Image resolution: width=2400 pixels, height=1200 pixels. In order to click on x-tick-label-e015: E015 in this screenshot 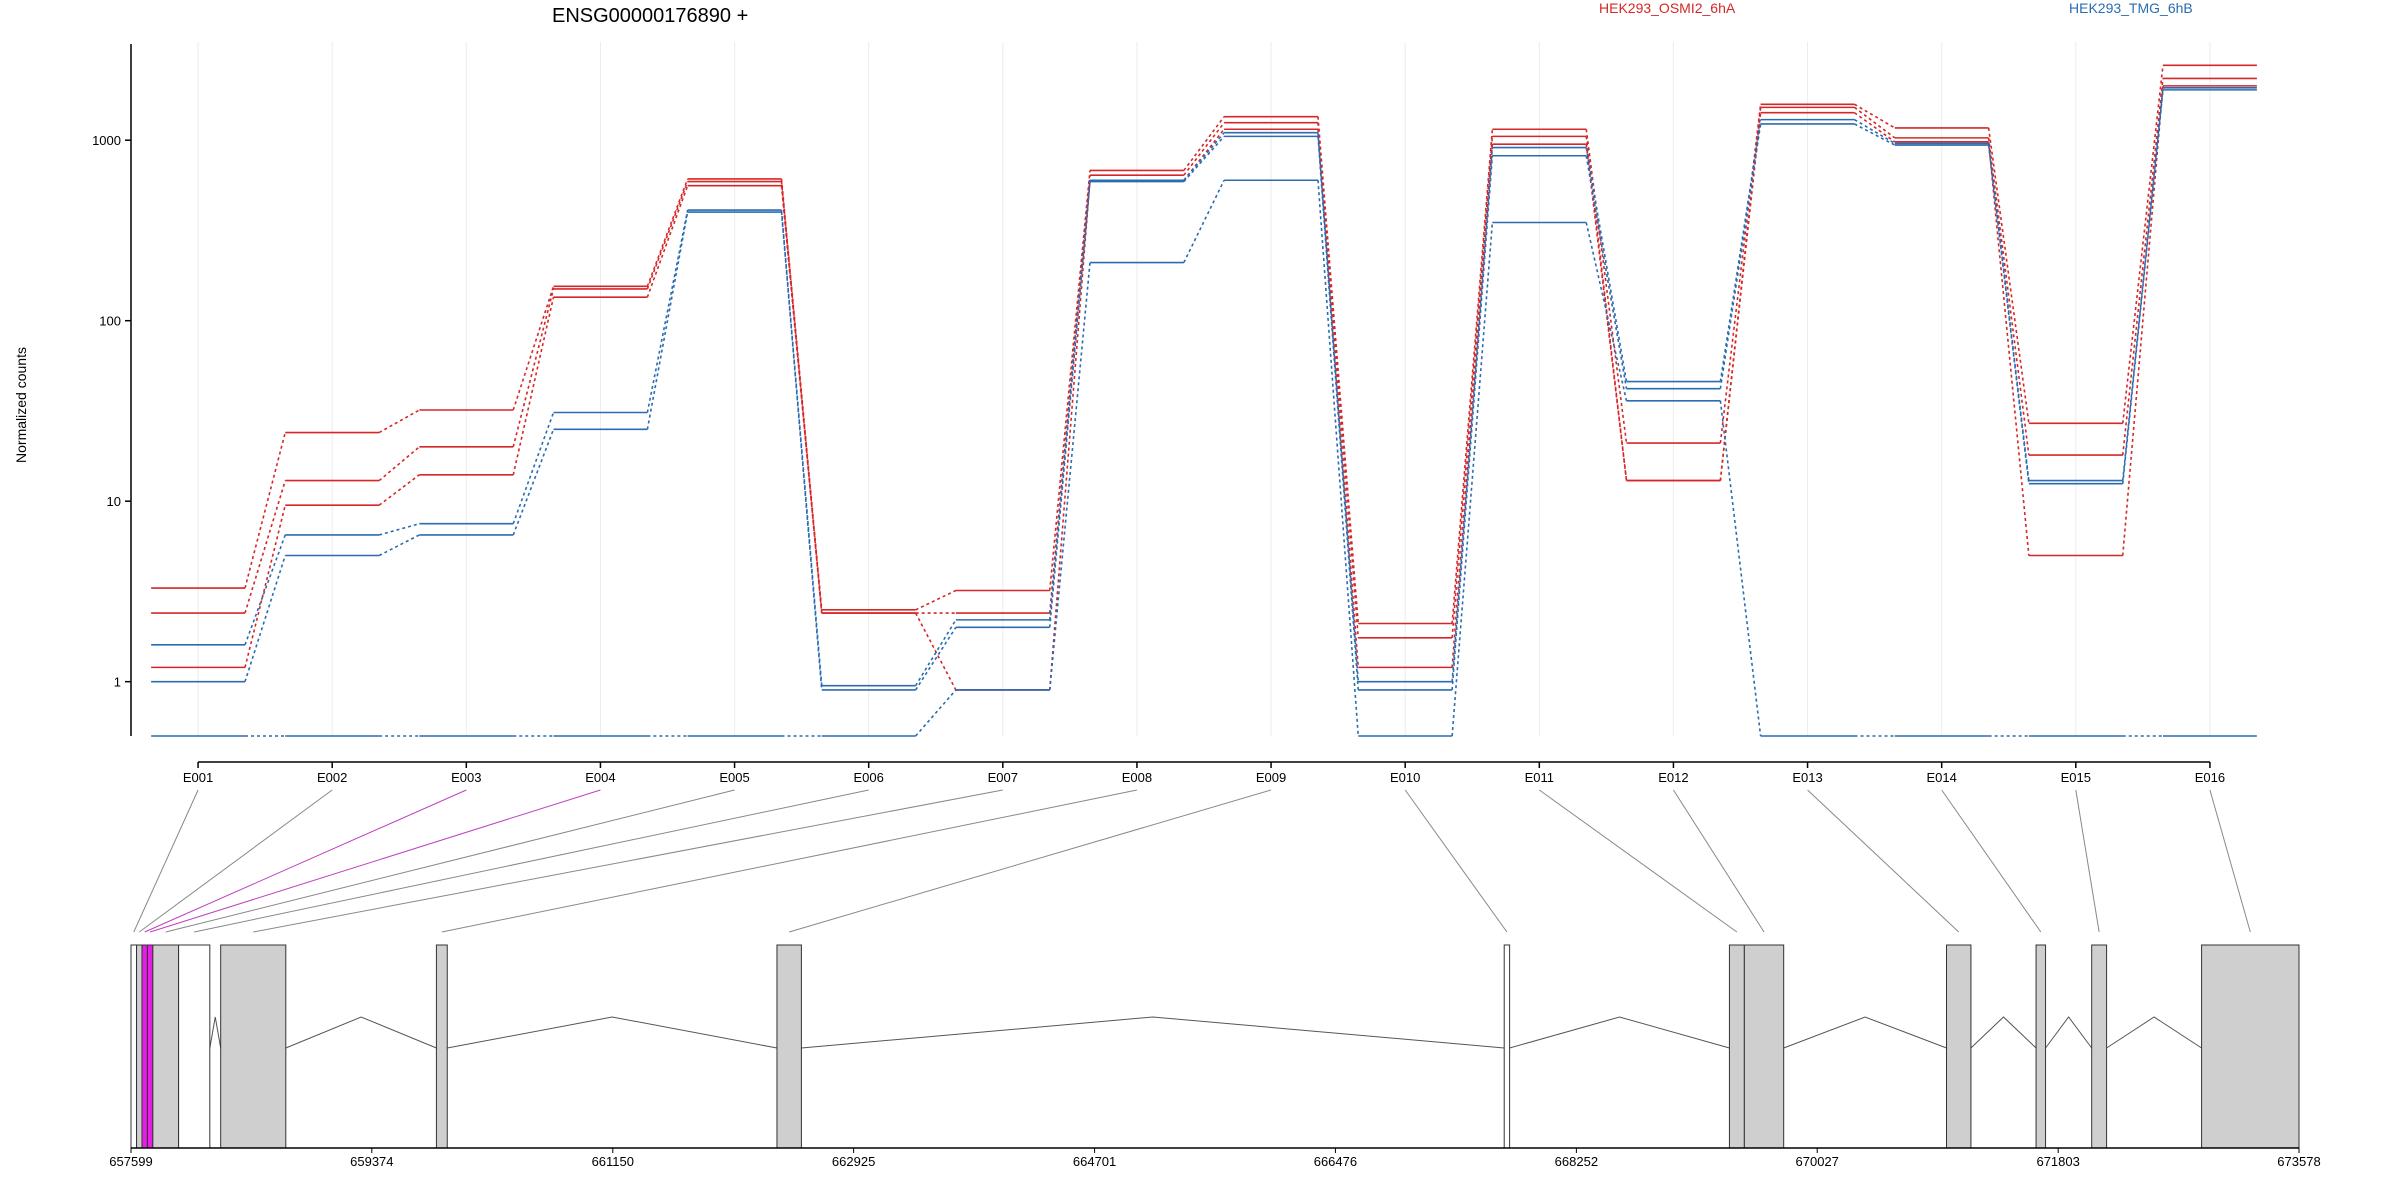, I will do `click(2076, 777)`.